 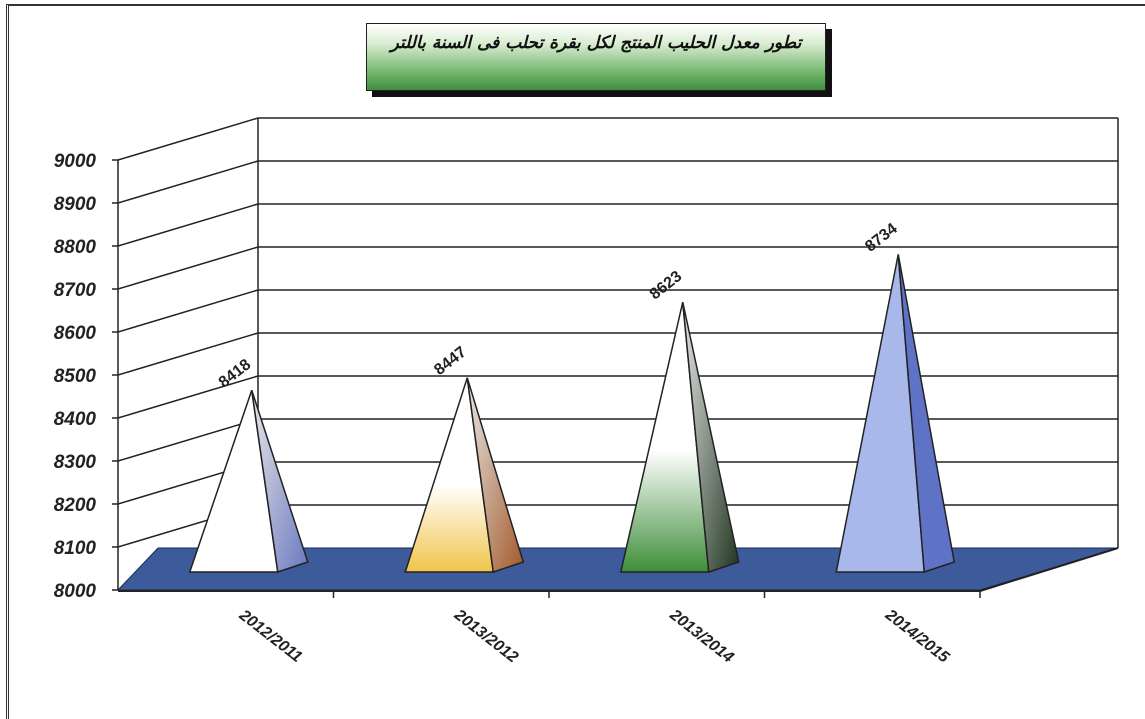 I want to click on y-tick-label: 8300, so click(x=75, y=462).